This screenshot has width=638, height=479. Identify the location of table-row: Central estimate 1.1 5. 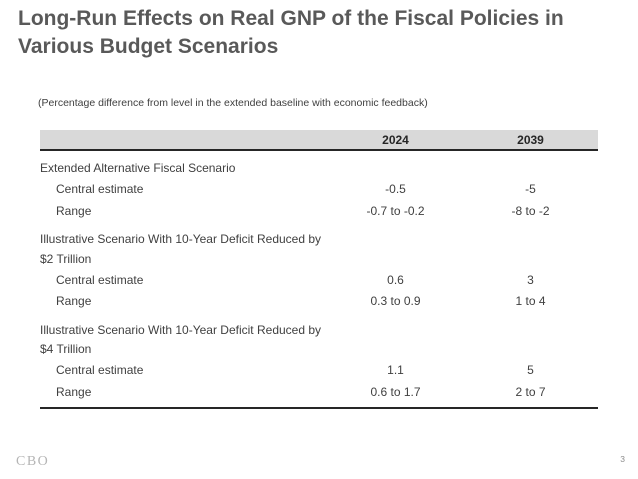
(319, 371).